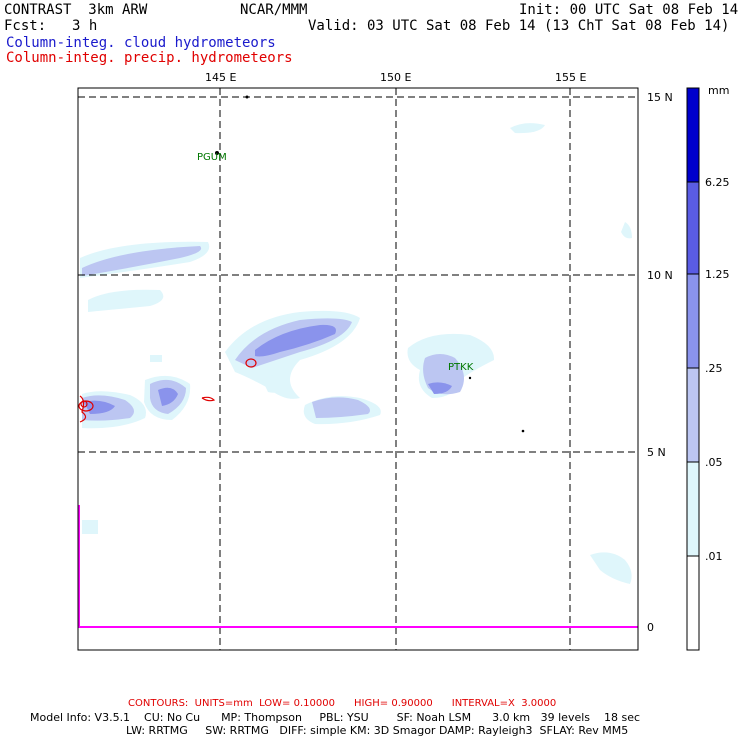 The image size is (740, 740). Describe the element at coordinates (571, 77) in the screenshot. I see `lon-label: 155 E` at that location.